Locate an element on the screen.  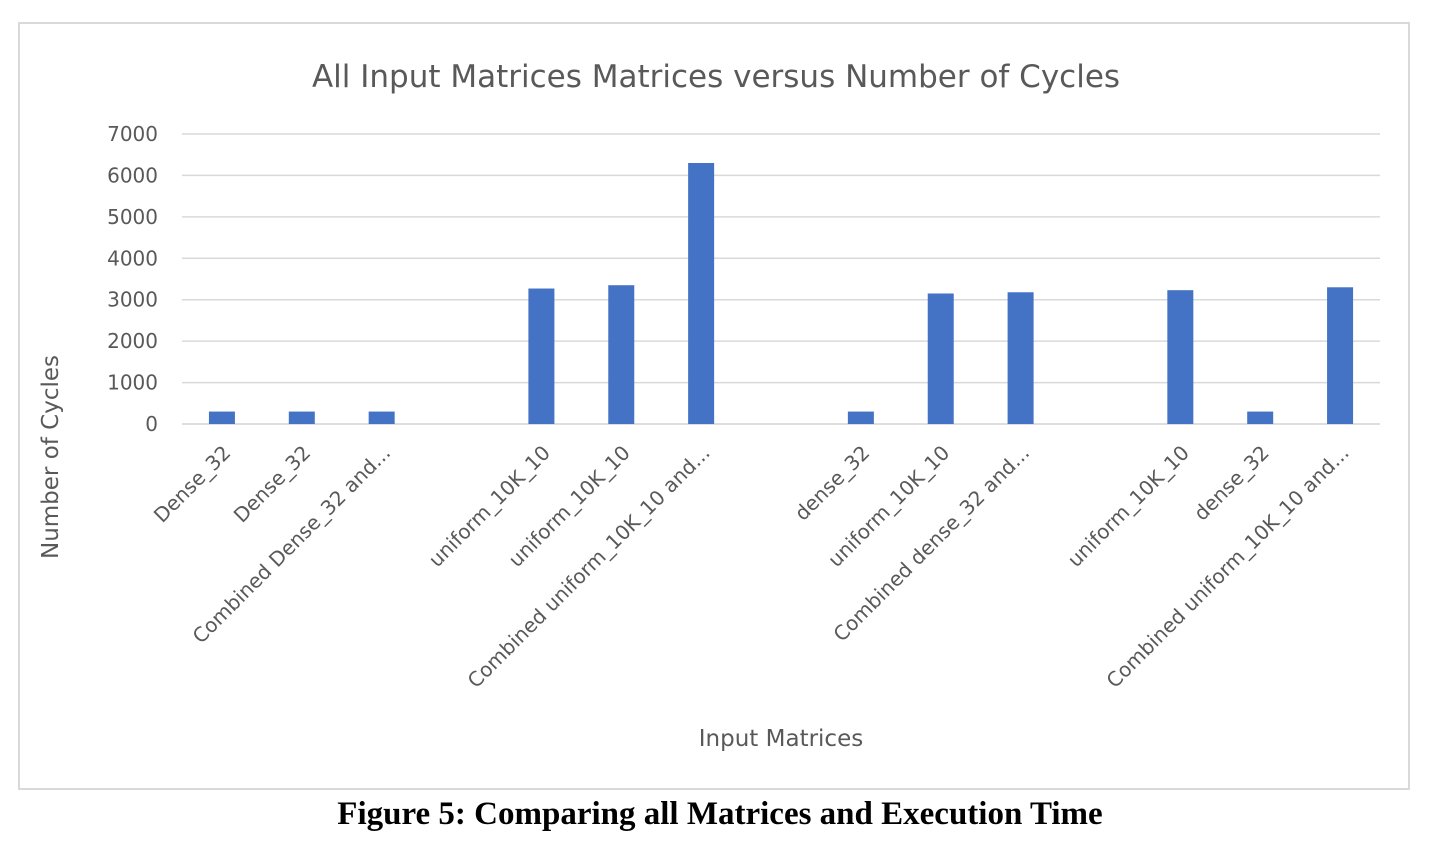
y-axis-title: Number of Cycles is located at coordinates (51, 457).